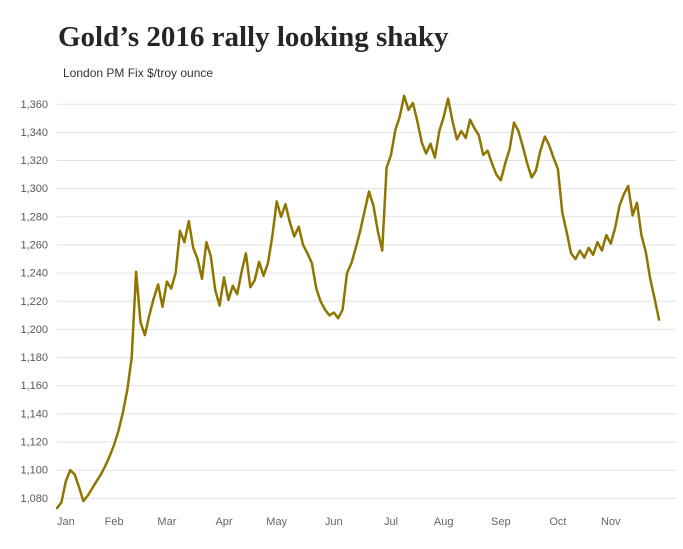  What do you see at coordinates (34, 302) in the screenshot?
I see `y-axis-tick-label: 1,220` at bounding box center [34, 302].